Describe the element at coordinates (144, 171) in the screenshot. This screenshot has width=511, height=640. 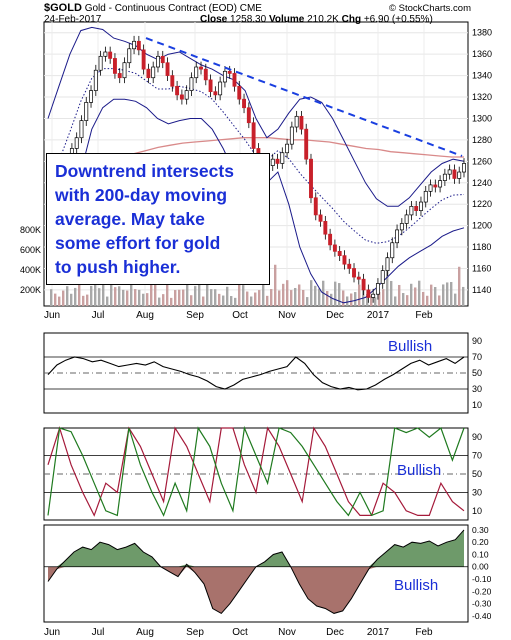
I see `annotation-line: Downtrend intersects` at that location.